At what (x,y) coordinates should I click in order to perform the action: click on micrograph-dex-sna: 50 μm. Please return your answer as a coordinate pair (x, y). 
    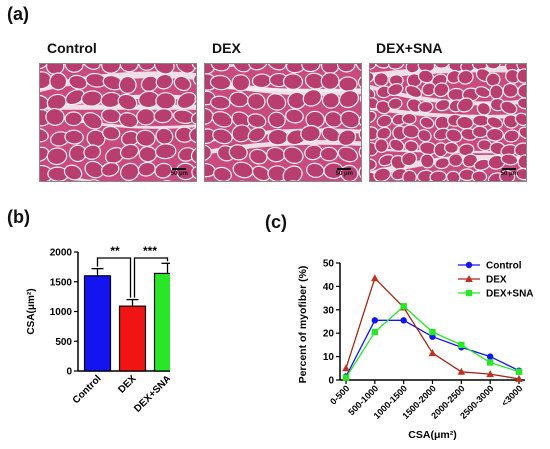
    Looking at the image, I should click on (448, 122).